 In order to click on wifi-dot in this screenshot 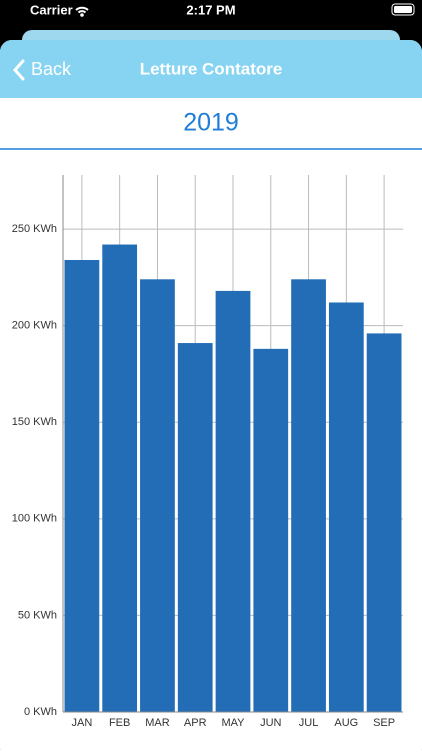, I will do `click(82, 15)`.